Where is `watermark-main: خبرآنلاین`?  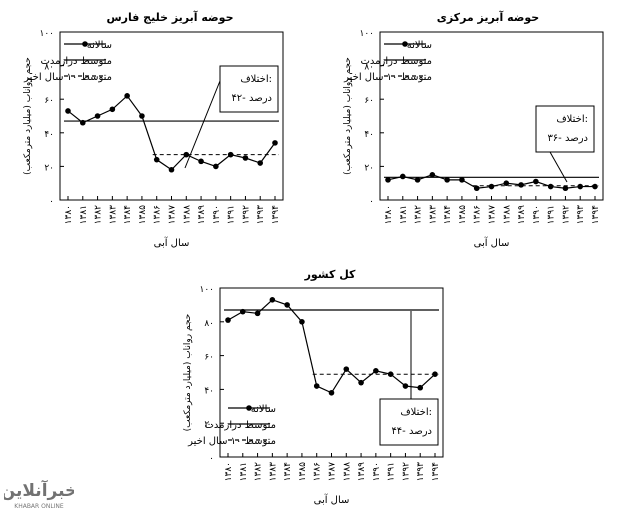
watermark-main: خبرآنلاین is located at coordinates (39, 490).